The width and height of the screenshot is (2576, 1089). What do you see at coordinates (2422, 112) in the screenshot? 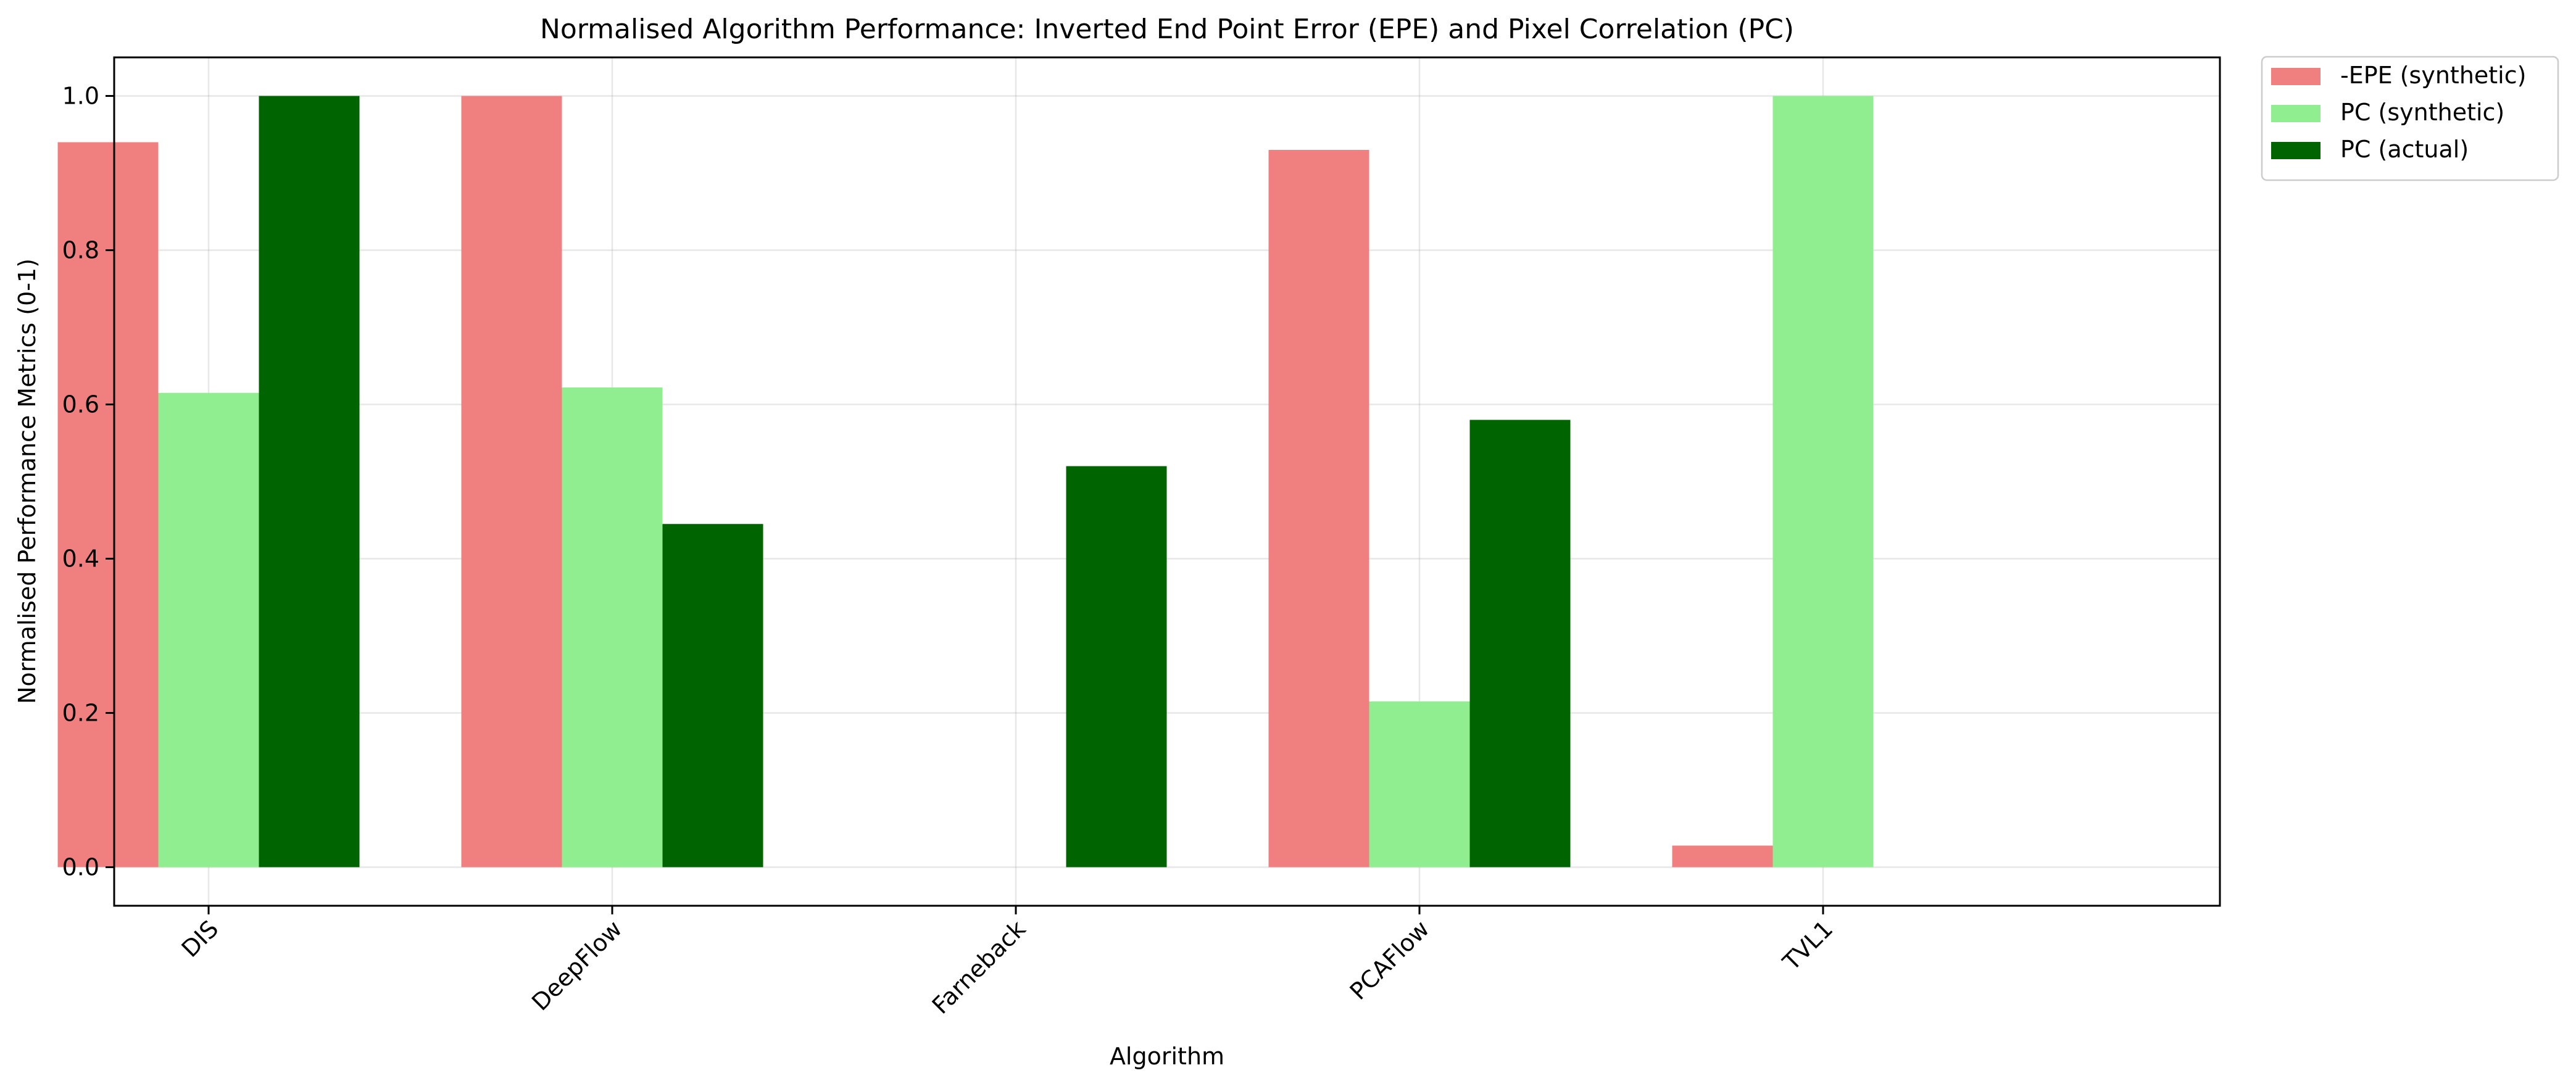
I see `legend-label: PC (synthetic)` at bounding box center [2422, 112].